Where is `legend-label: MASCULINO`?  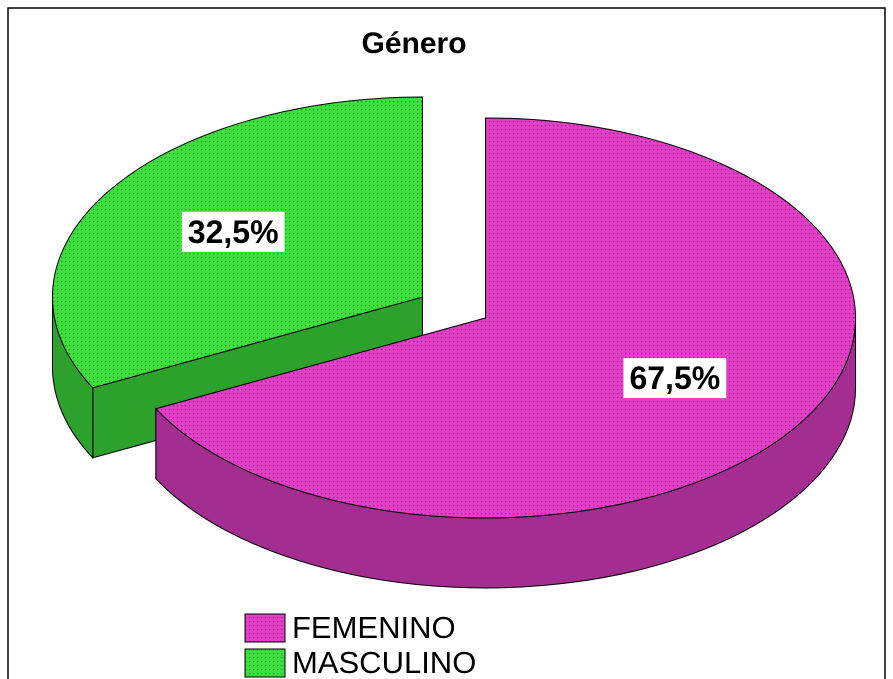
legend-label: MASCULINO is located at coordinates (384, 662).